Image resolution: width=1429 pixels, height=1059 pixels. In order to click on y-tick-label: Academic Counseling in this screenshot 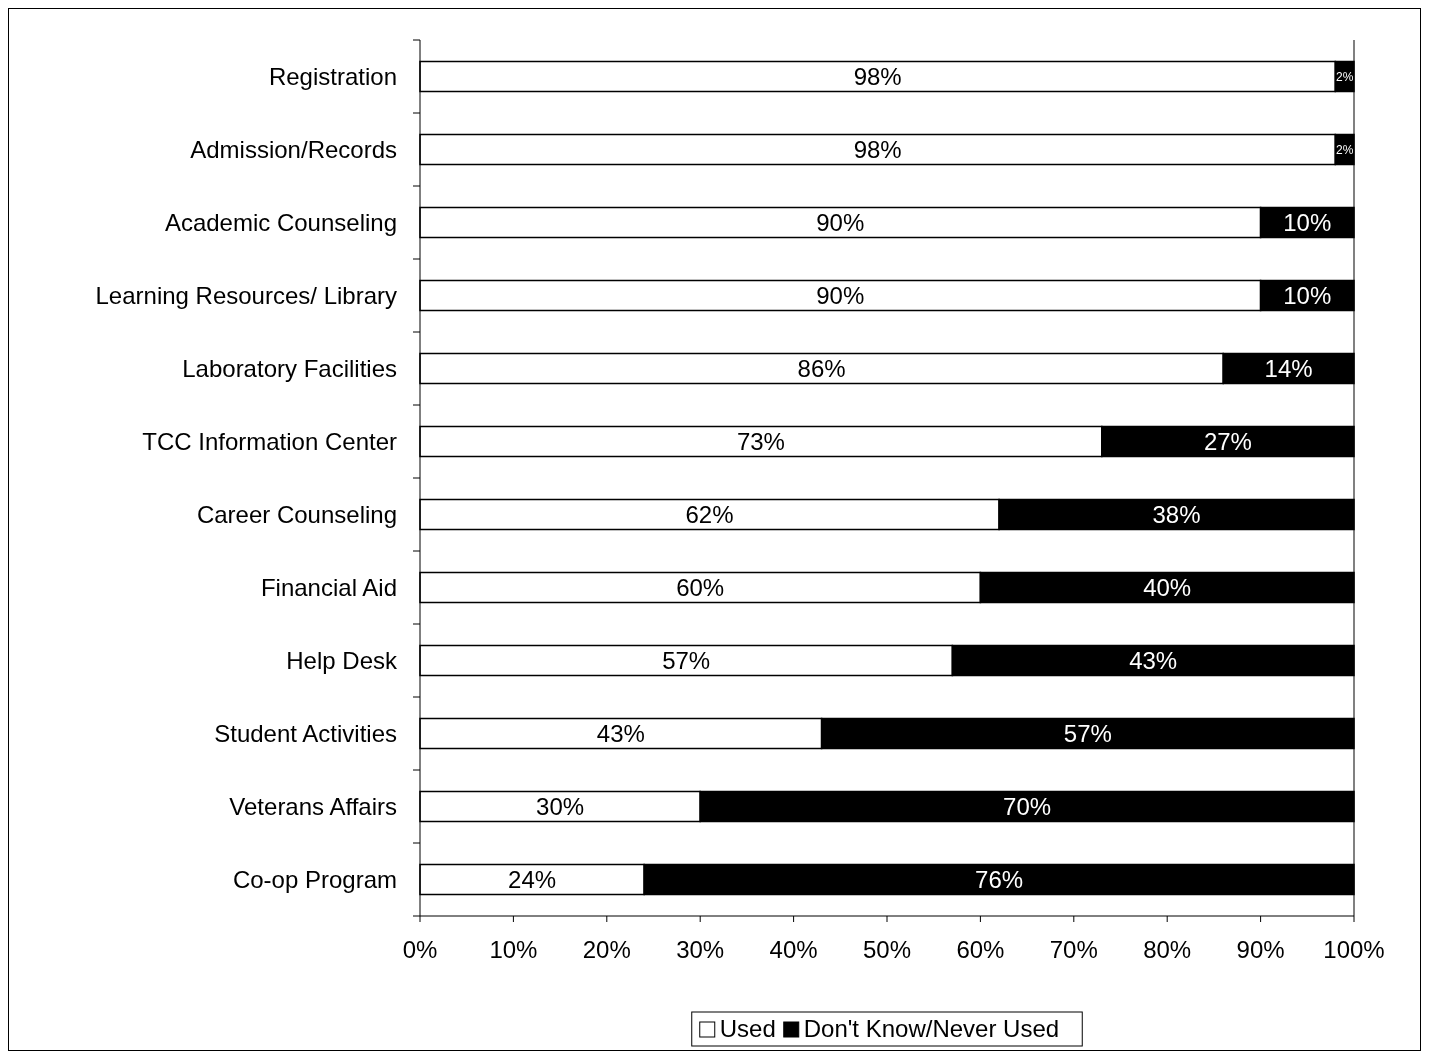, I will do `click(280, 222)`.